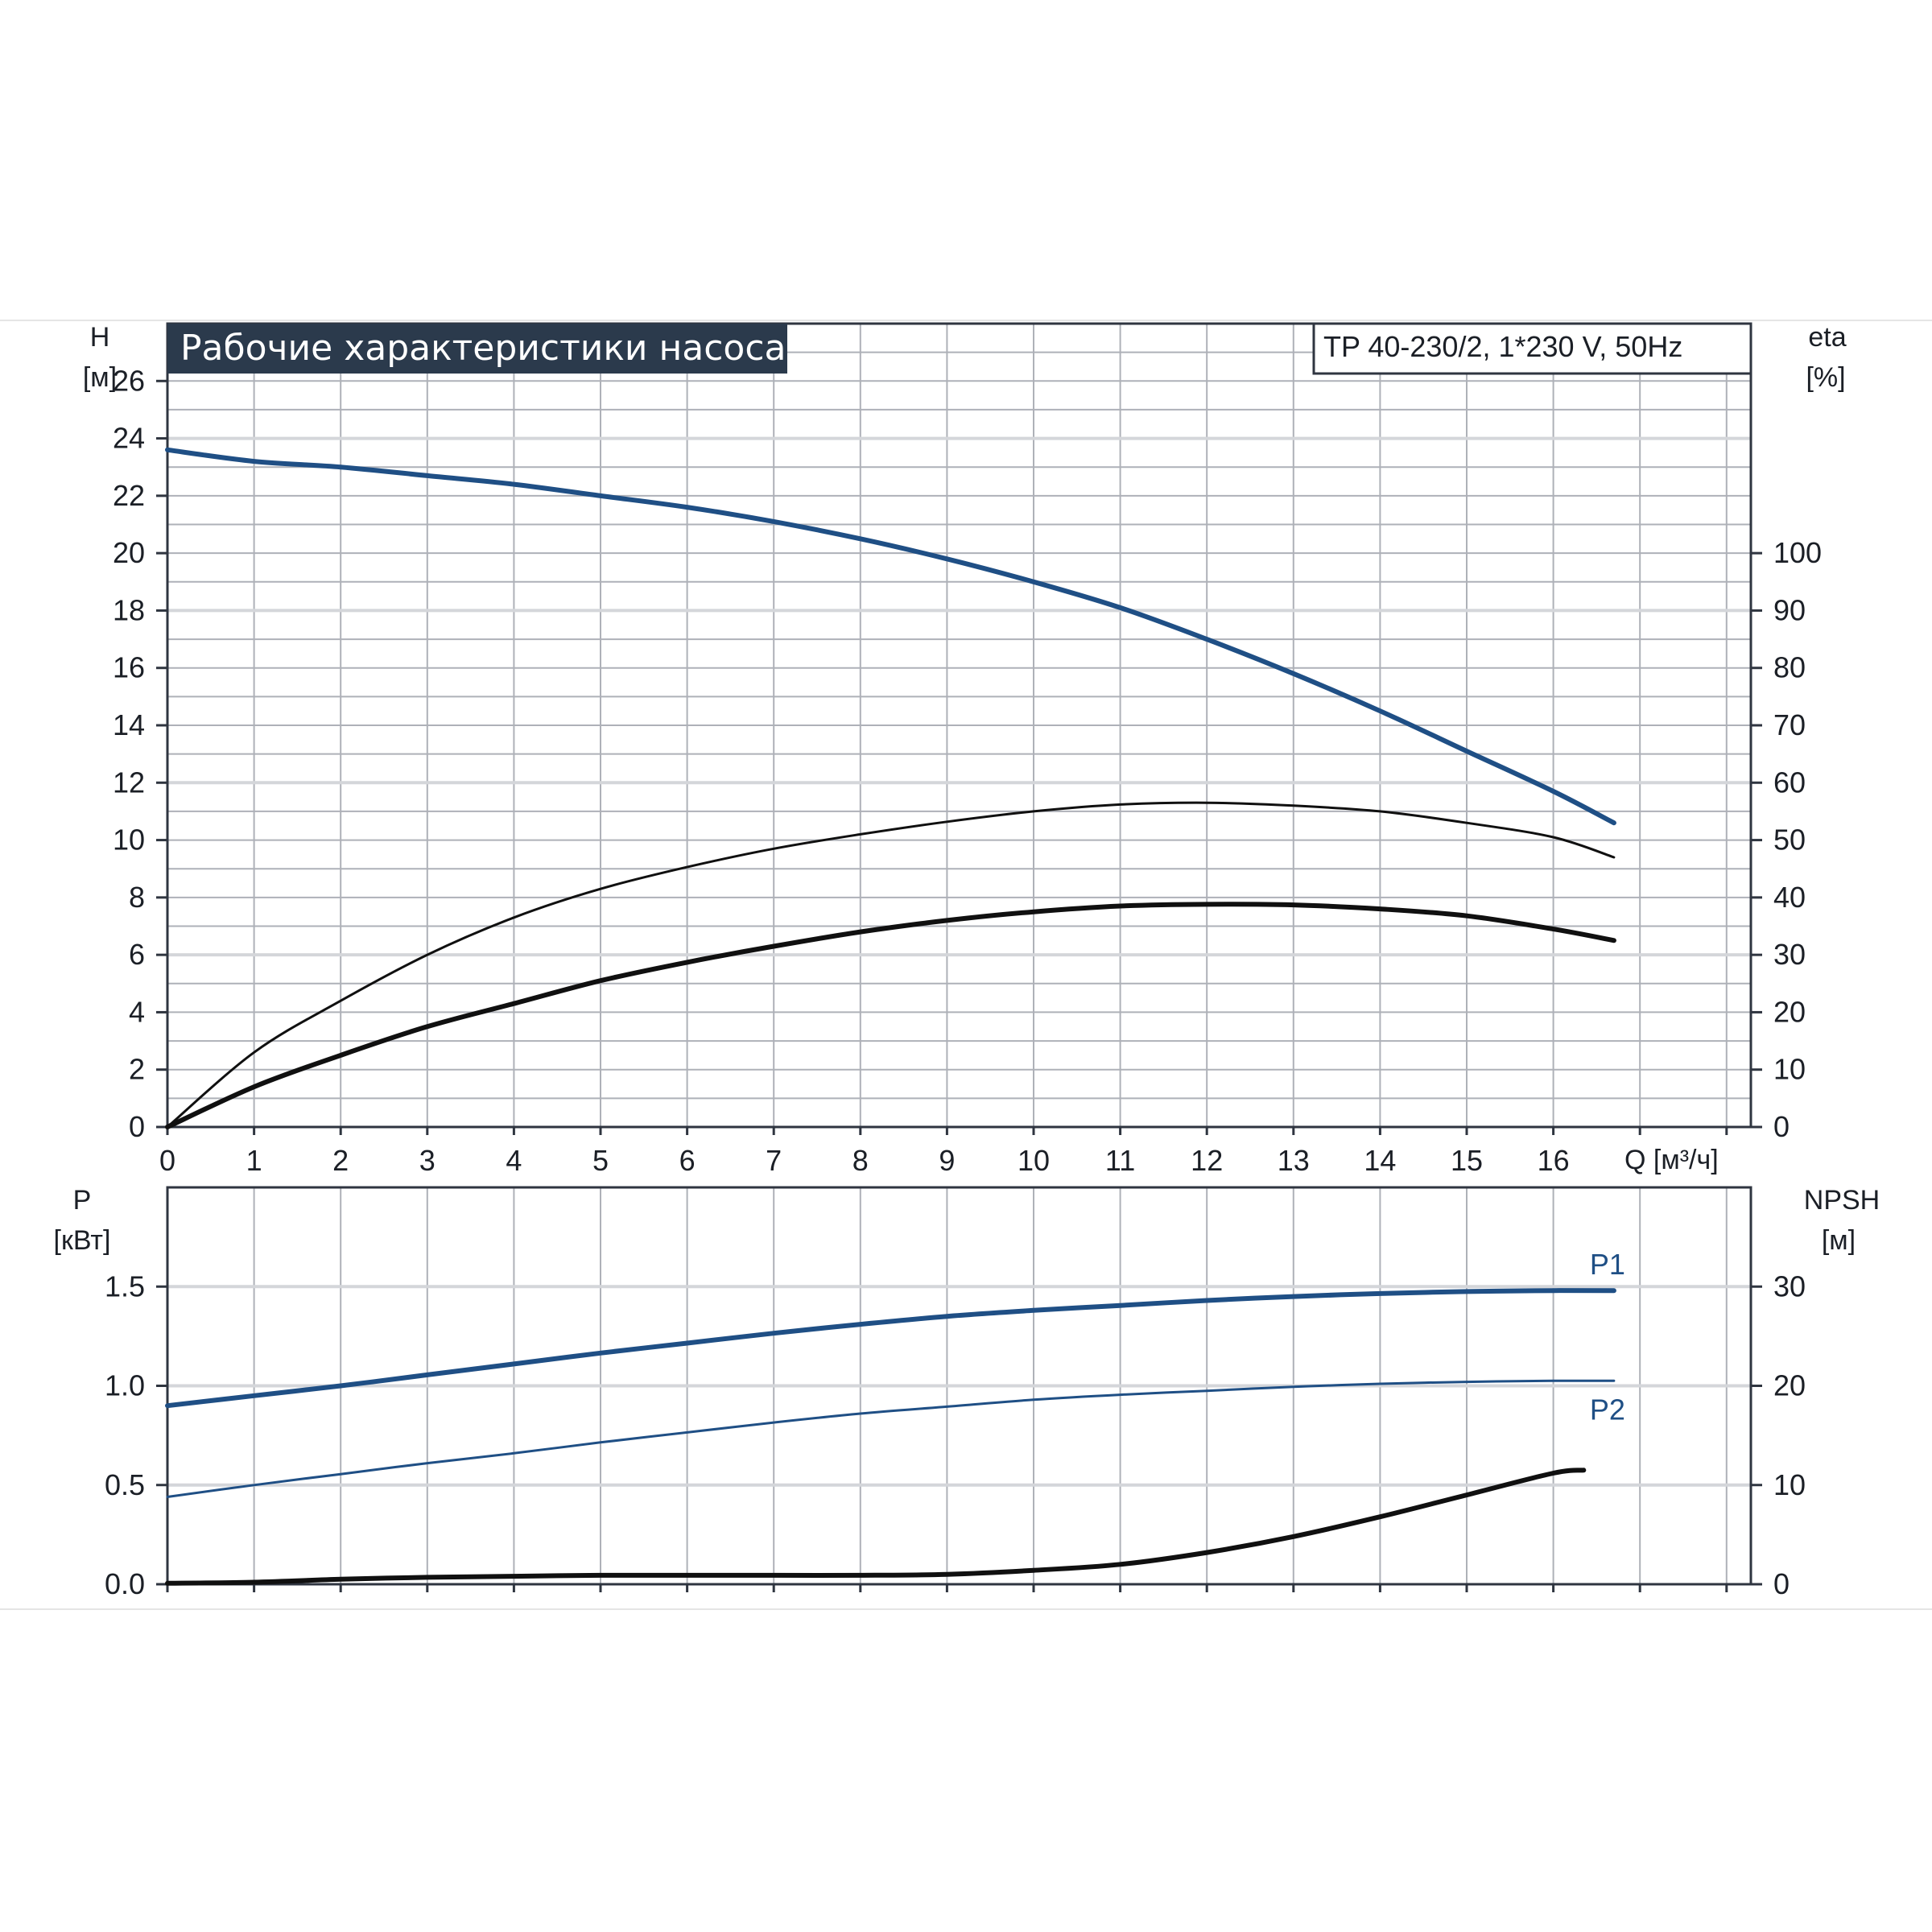  What do you see at coordinates (125, 1583) in the screenshot?
I see `left-tick-label: 0.0` at bounding box center [125, 1583].